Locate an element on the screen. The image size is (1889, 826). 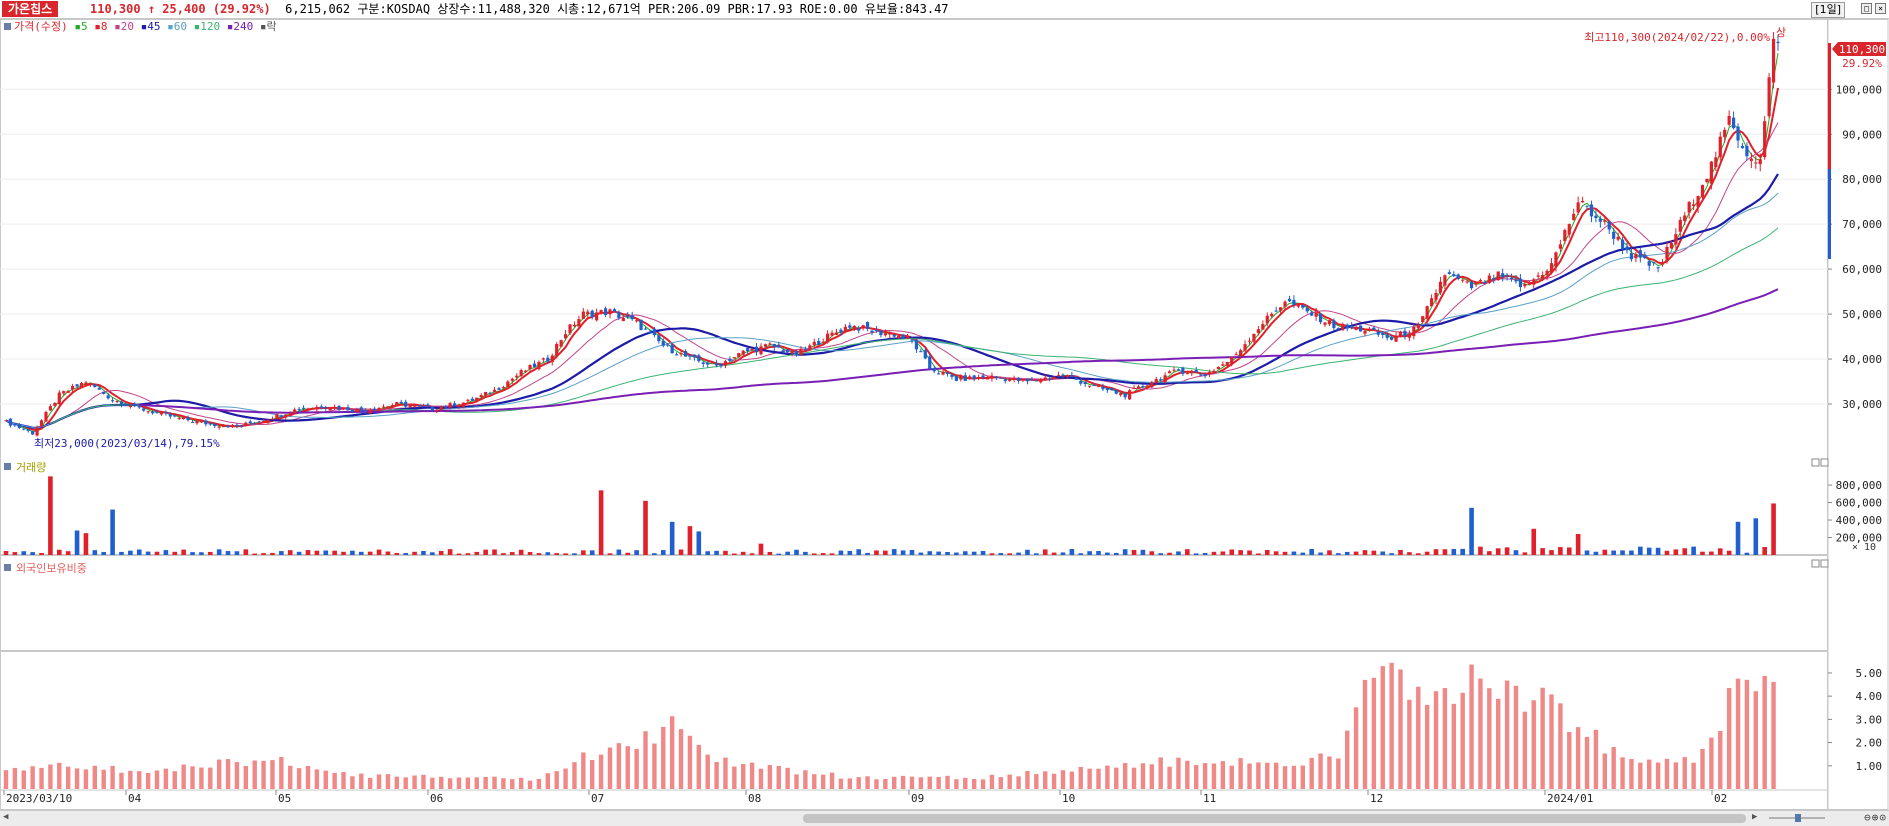
scroll-right-icon: ▶ is located at coordinates (1755, 817).